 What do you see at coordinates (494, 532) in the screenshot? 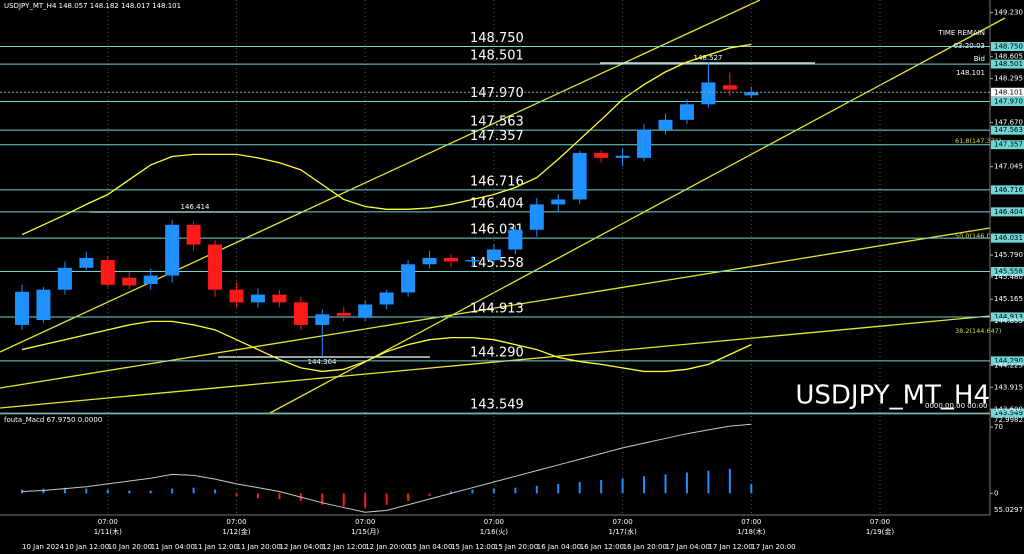
I see `time-marker-date: 1/16(火)` at bounding box center [494, 532].